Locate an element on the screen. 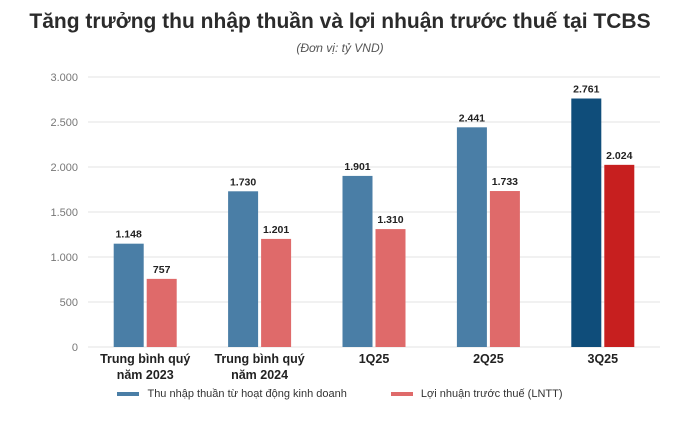 This screenshot has width=680, height=424. y-tick-label: 2.500 is located at coordinates (64, 123).